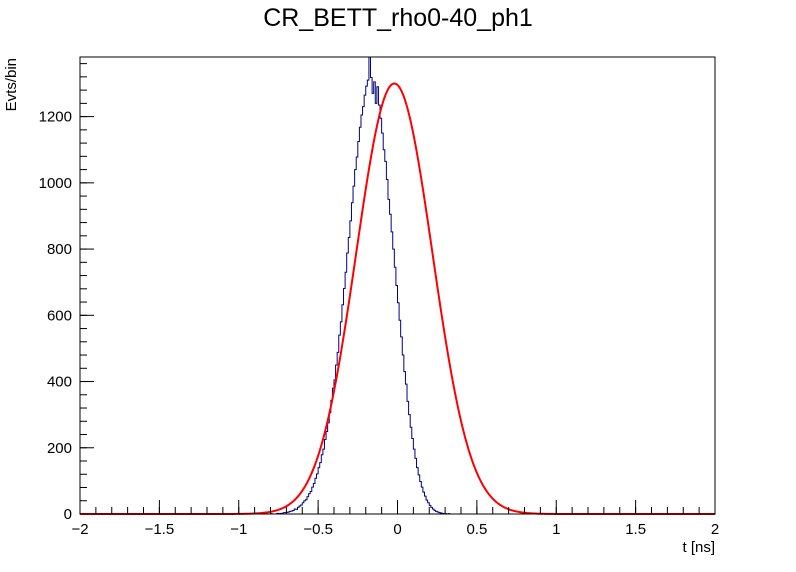 This screenshot has width=796, height=572. Describe the element at coordinates (11, 84) in the screenshot. I see `y-axis-label: Evts/bin` at that location.